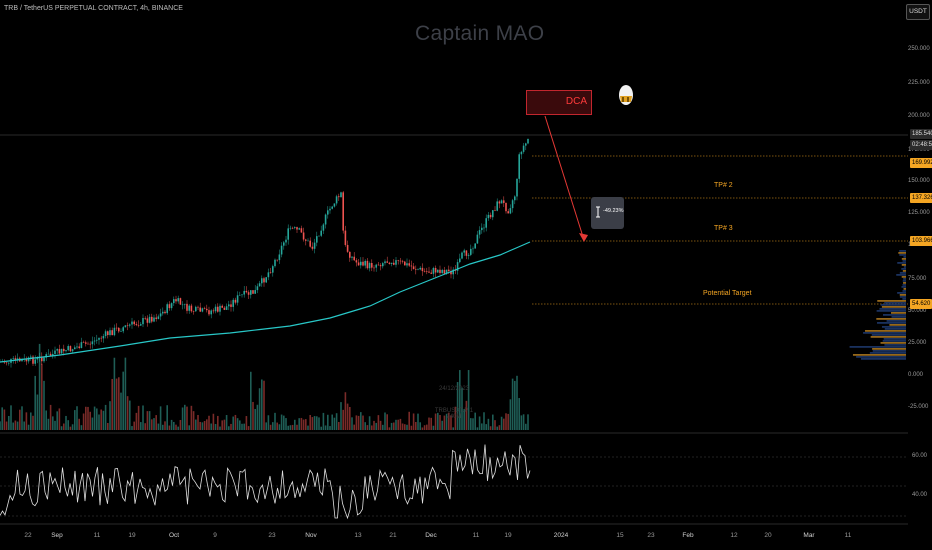 This screenshot has height=550, width=932. I want to click on tp2-label: TP# 2, so click(723, 185).